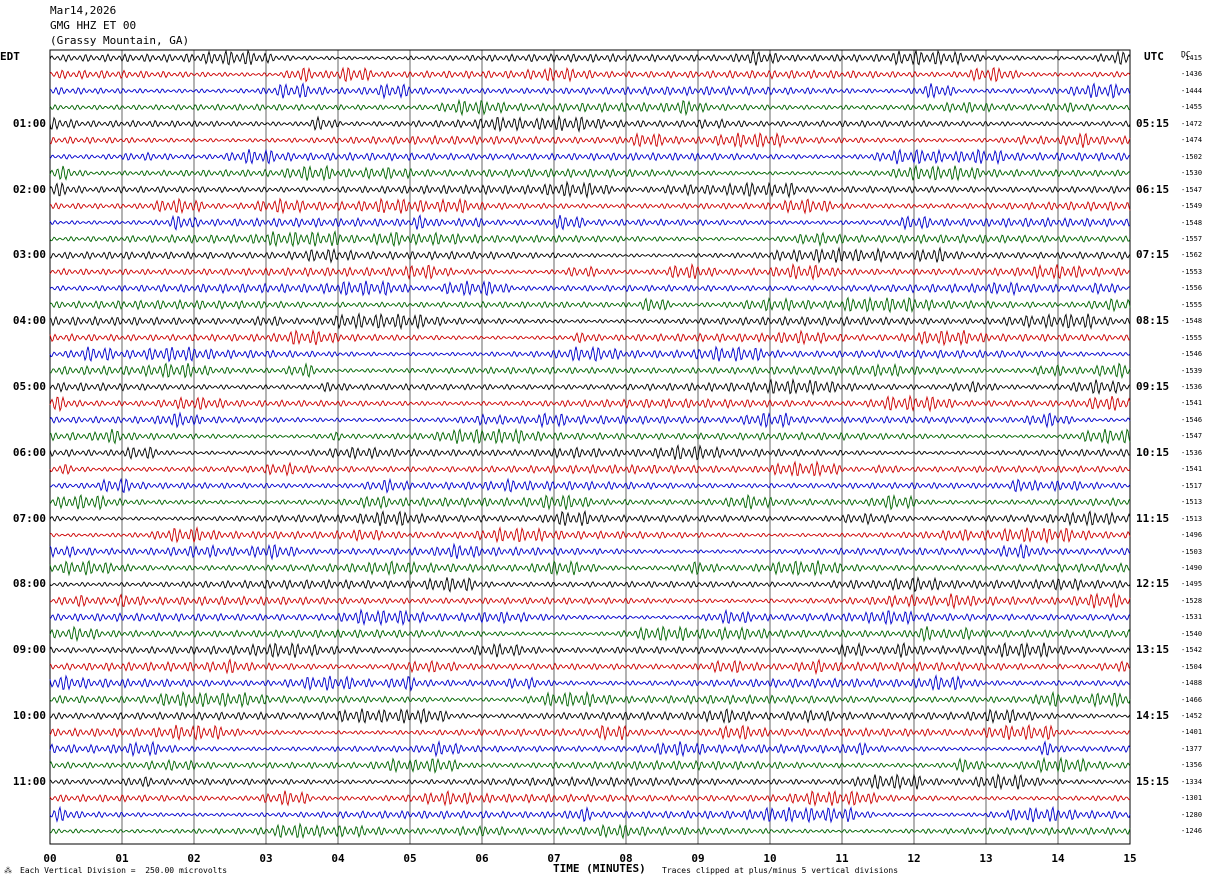  I want to click on dc-offset-label: -1503, so click(1192, 551).